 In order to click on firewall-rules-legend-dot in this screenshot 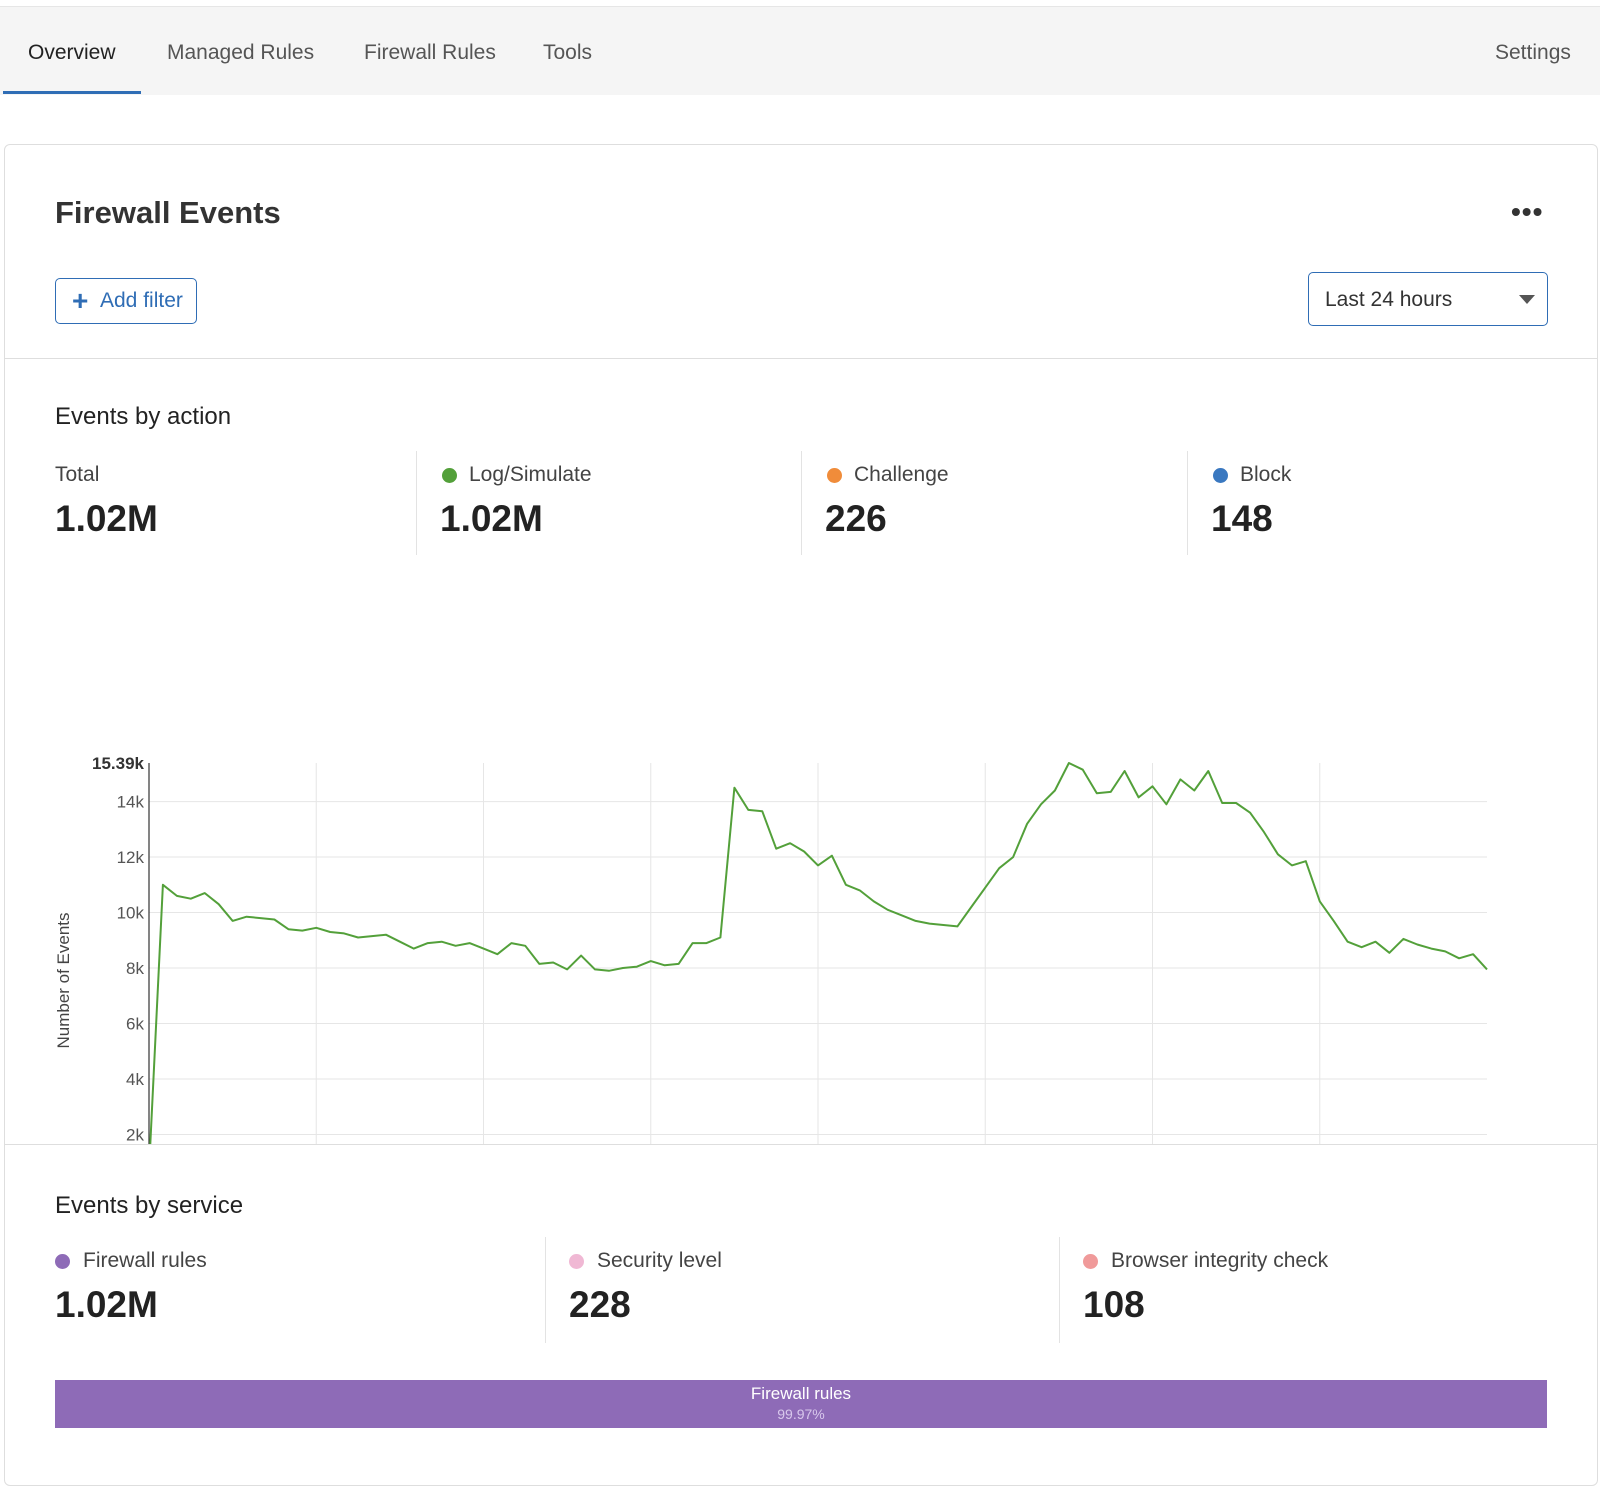, I will do `click(62, 1261)`.